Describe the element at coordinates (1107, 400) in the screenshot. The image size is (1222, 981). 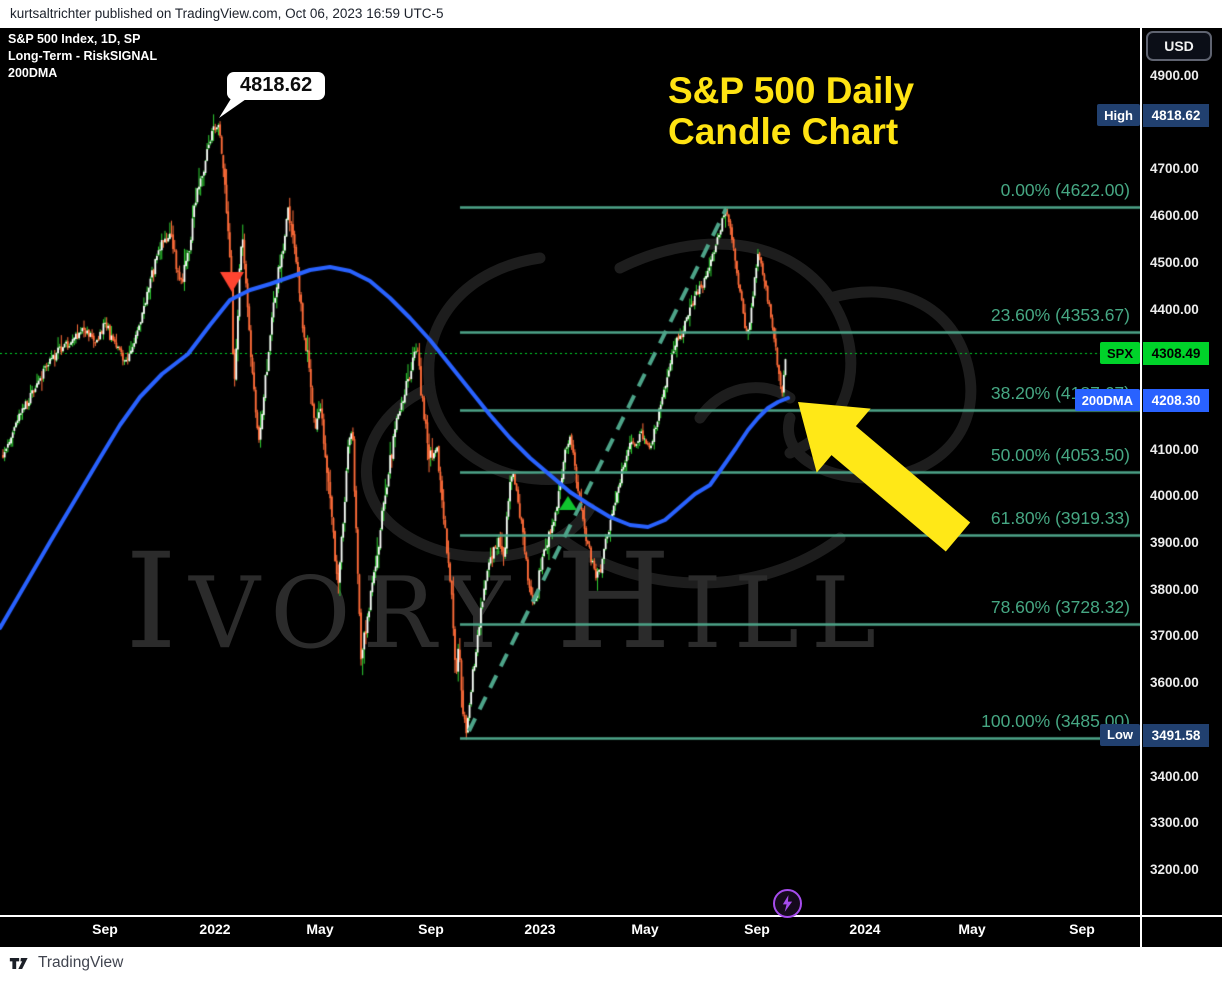
I see `ma-badge-label: 200DMA` at that location.